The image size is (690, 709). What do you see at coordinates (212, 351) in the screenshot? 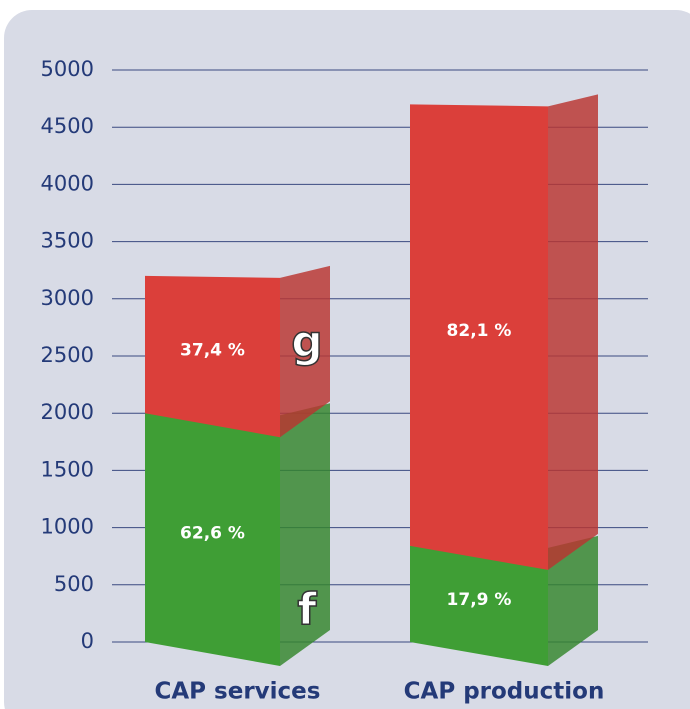
I see `segment-label: 37,4 %` at bounding box center [212, 351].